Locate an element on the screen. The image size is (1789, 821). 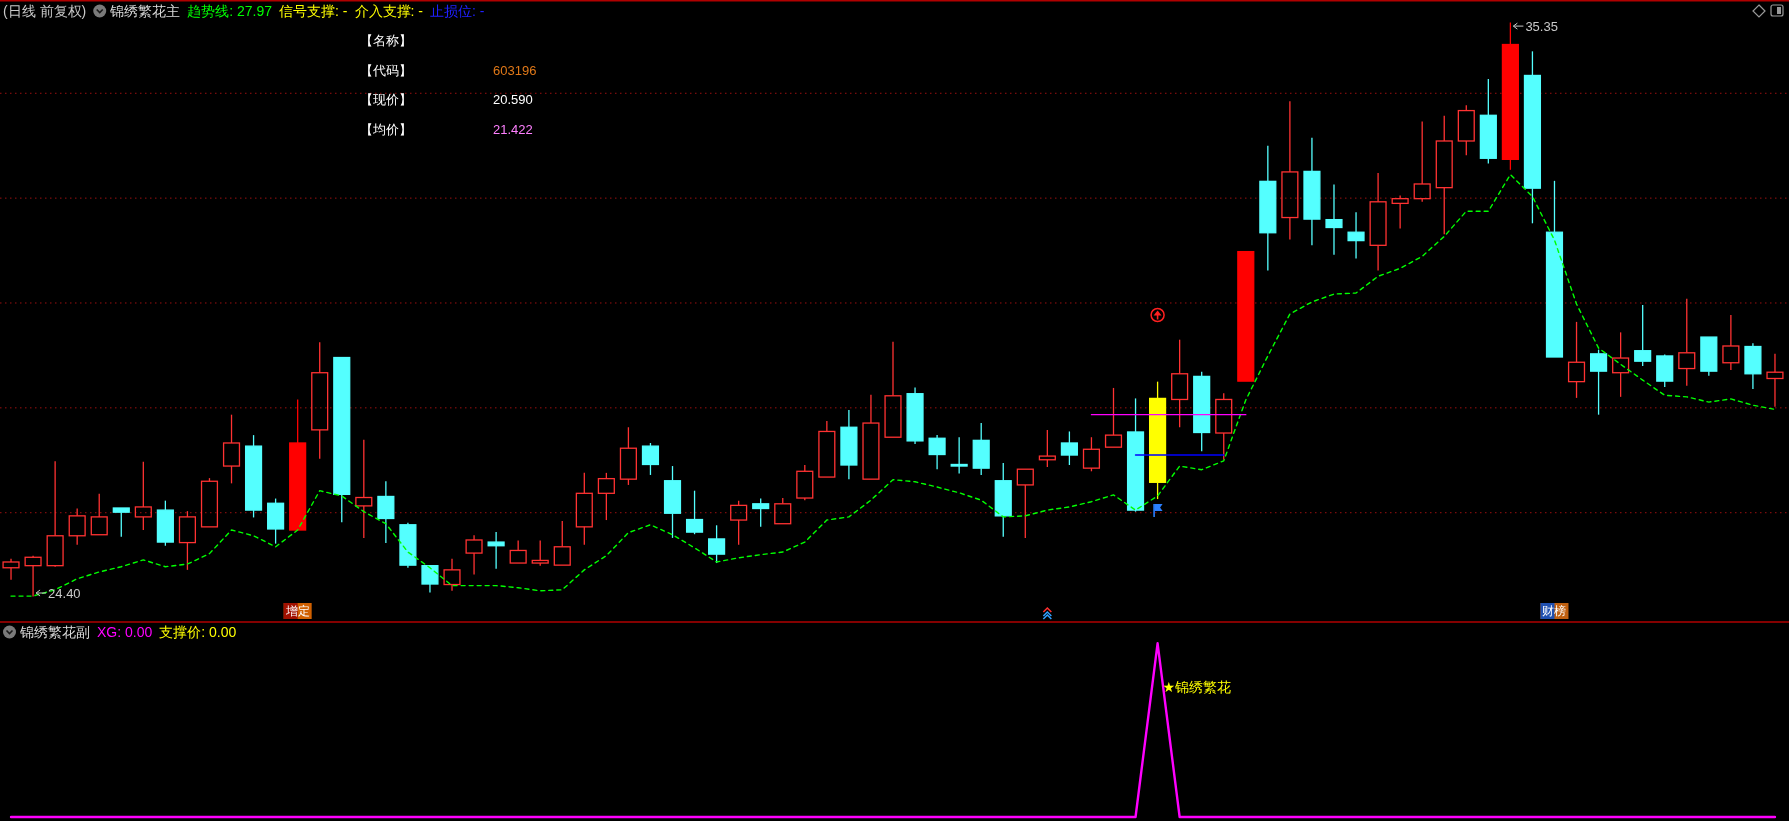
text: 信号支撑: - is located at coordinates (313, 11).